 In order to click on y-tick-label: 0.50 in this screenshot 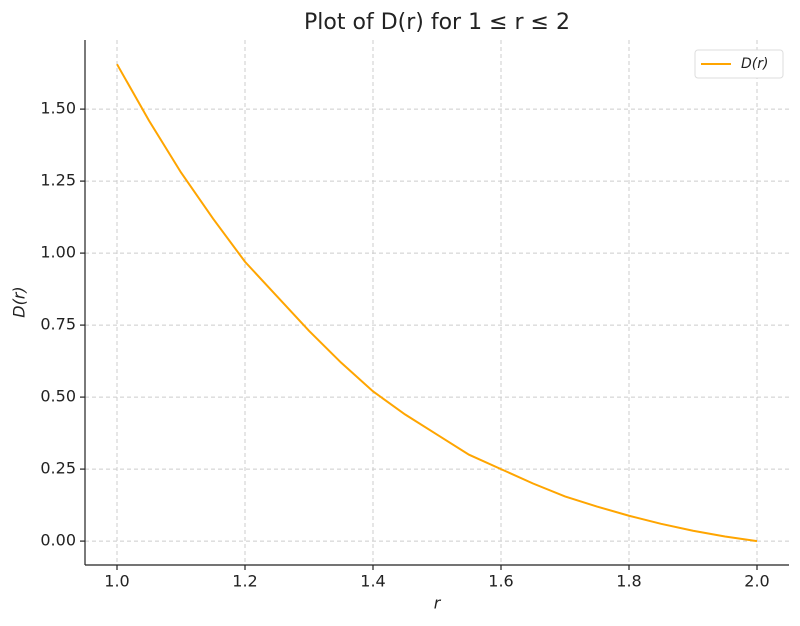, I will do `click(58, 396)`.